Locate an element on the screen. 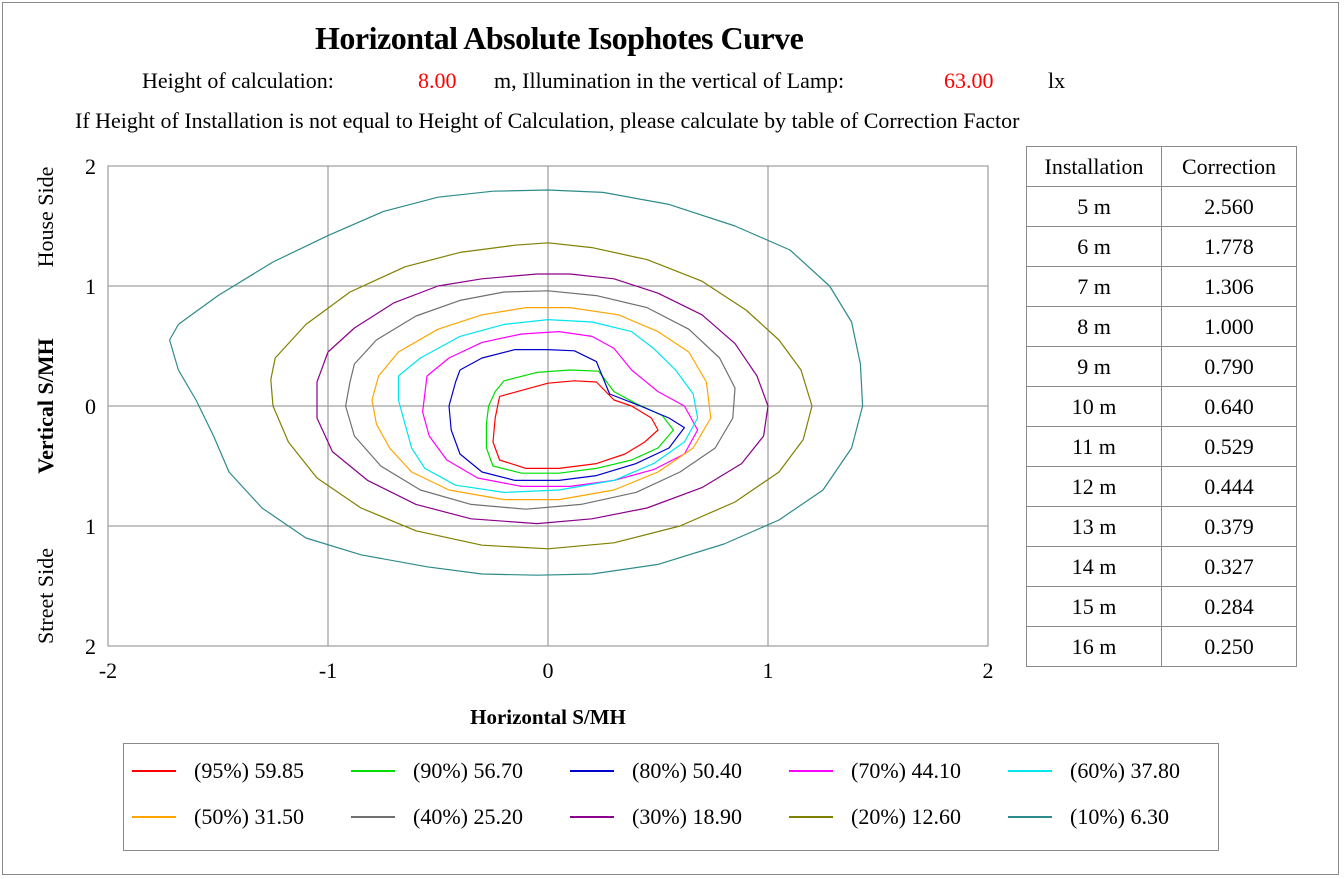 This screenshot has width=1344, height=879. installation-height: 5 m is located at coordinates (1094, 206).